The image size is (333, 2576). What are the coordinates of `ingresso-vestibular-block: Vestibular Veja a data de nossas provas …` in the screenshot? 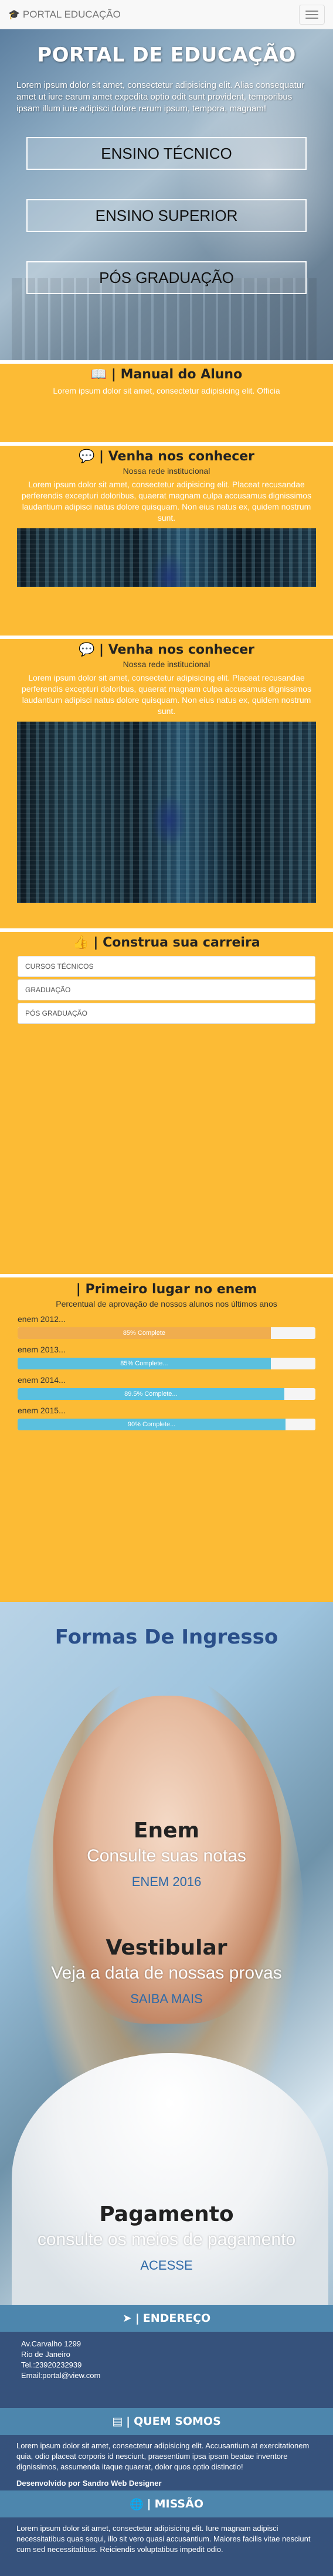 It's located at (167, 1971).